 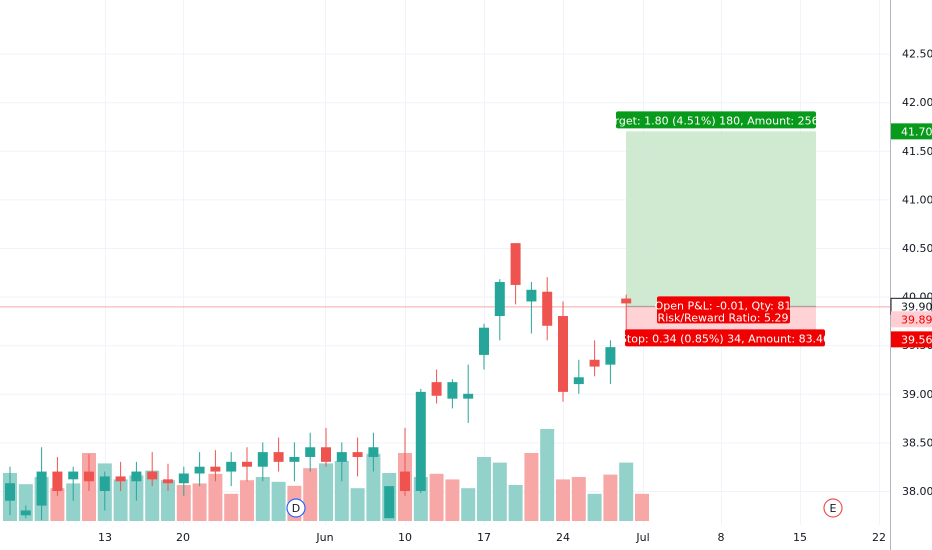 What do you see at coordinates (563, 537) in the screenshot?
I see `x-tick-label: 24` at bounding box center [563, 537].